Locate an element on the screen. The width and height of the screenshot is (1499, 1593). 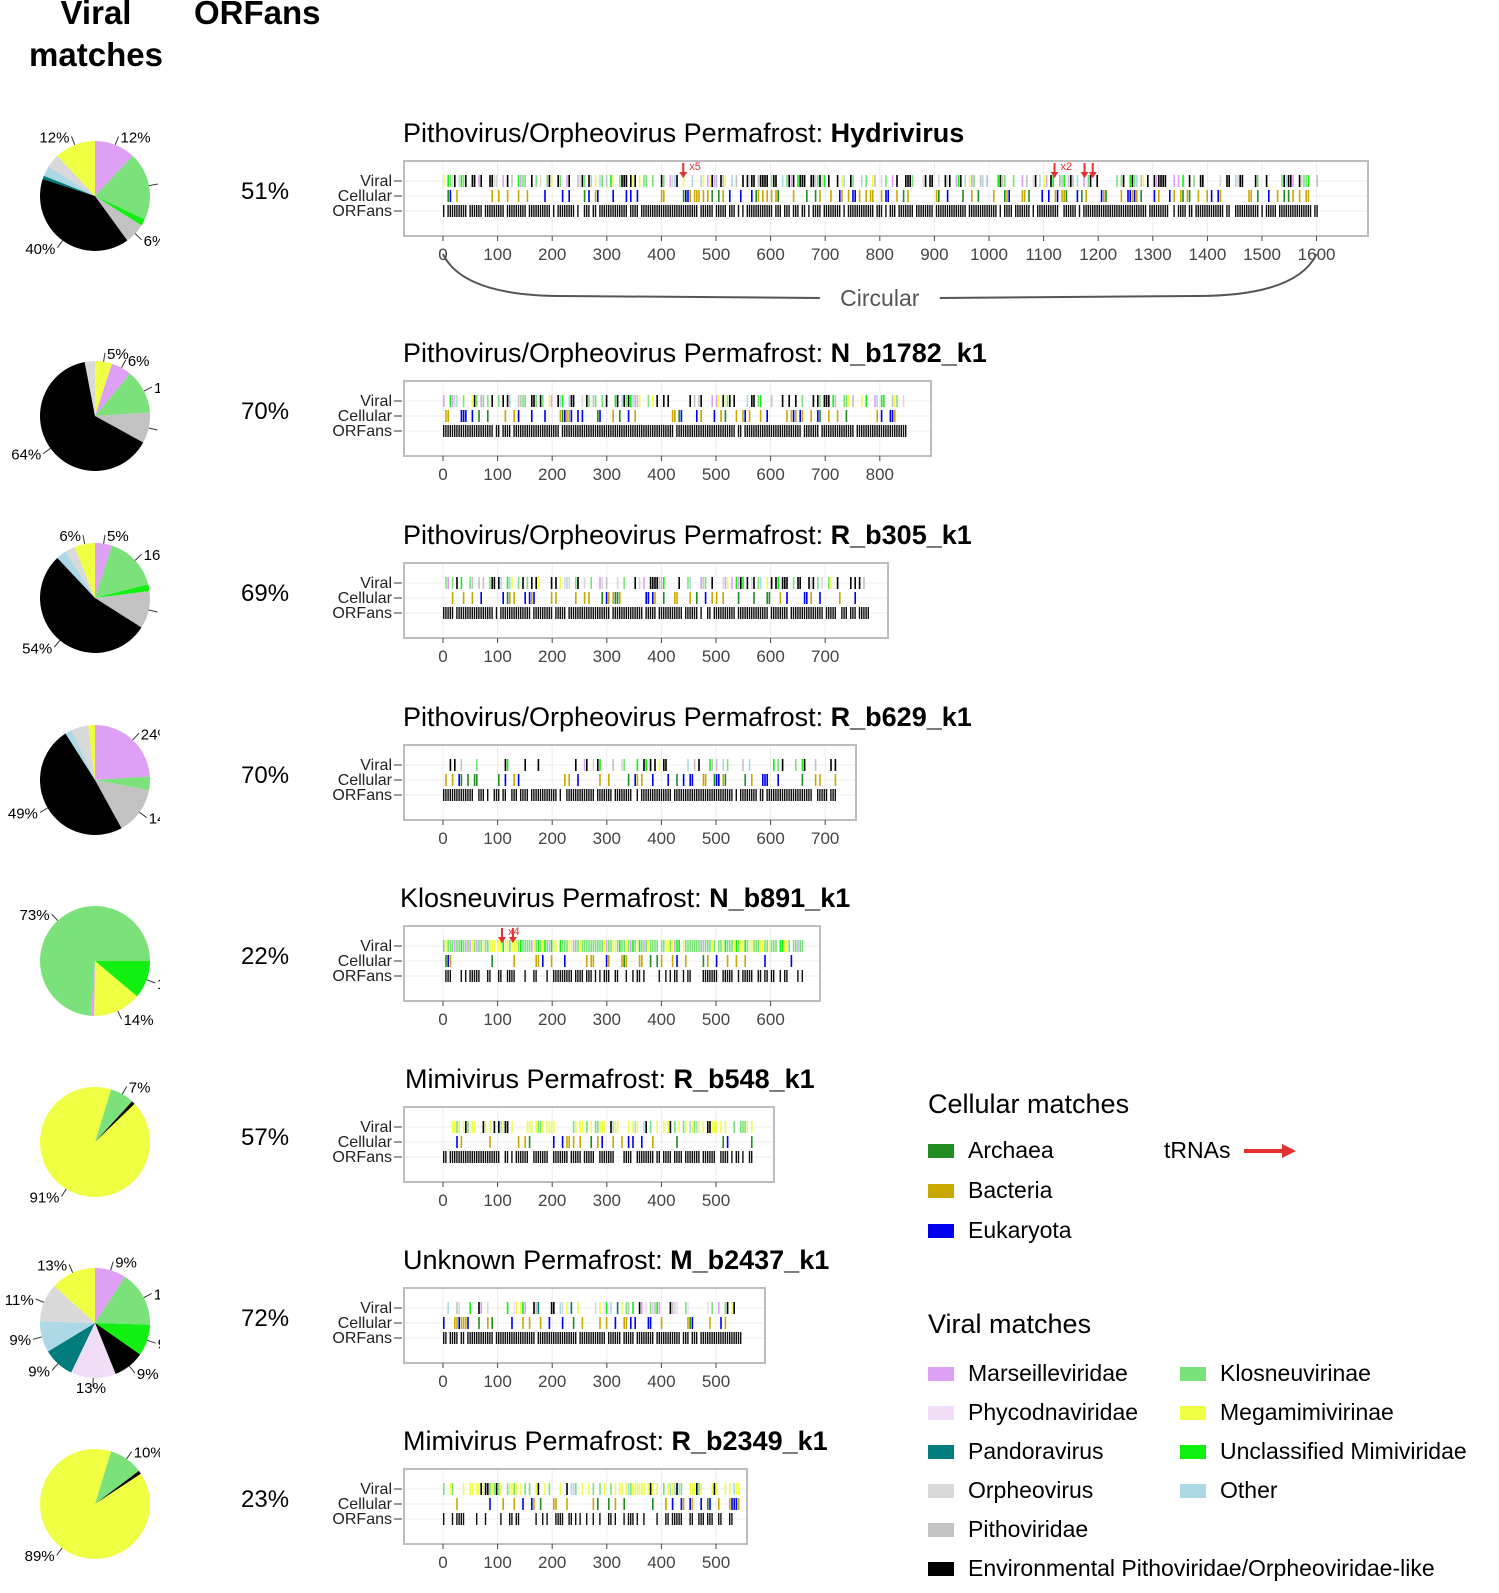
genome-group: Mimivirus Permafrost: is located at coordinates (539, 1079).